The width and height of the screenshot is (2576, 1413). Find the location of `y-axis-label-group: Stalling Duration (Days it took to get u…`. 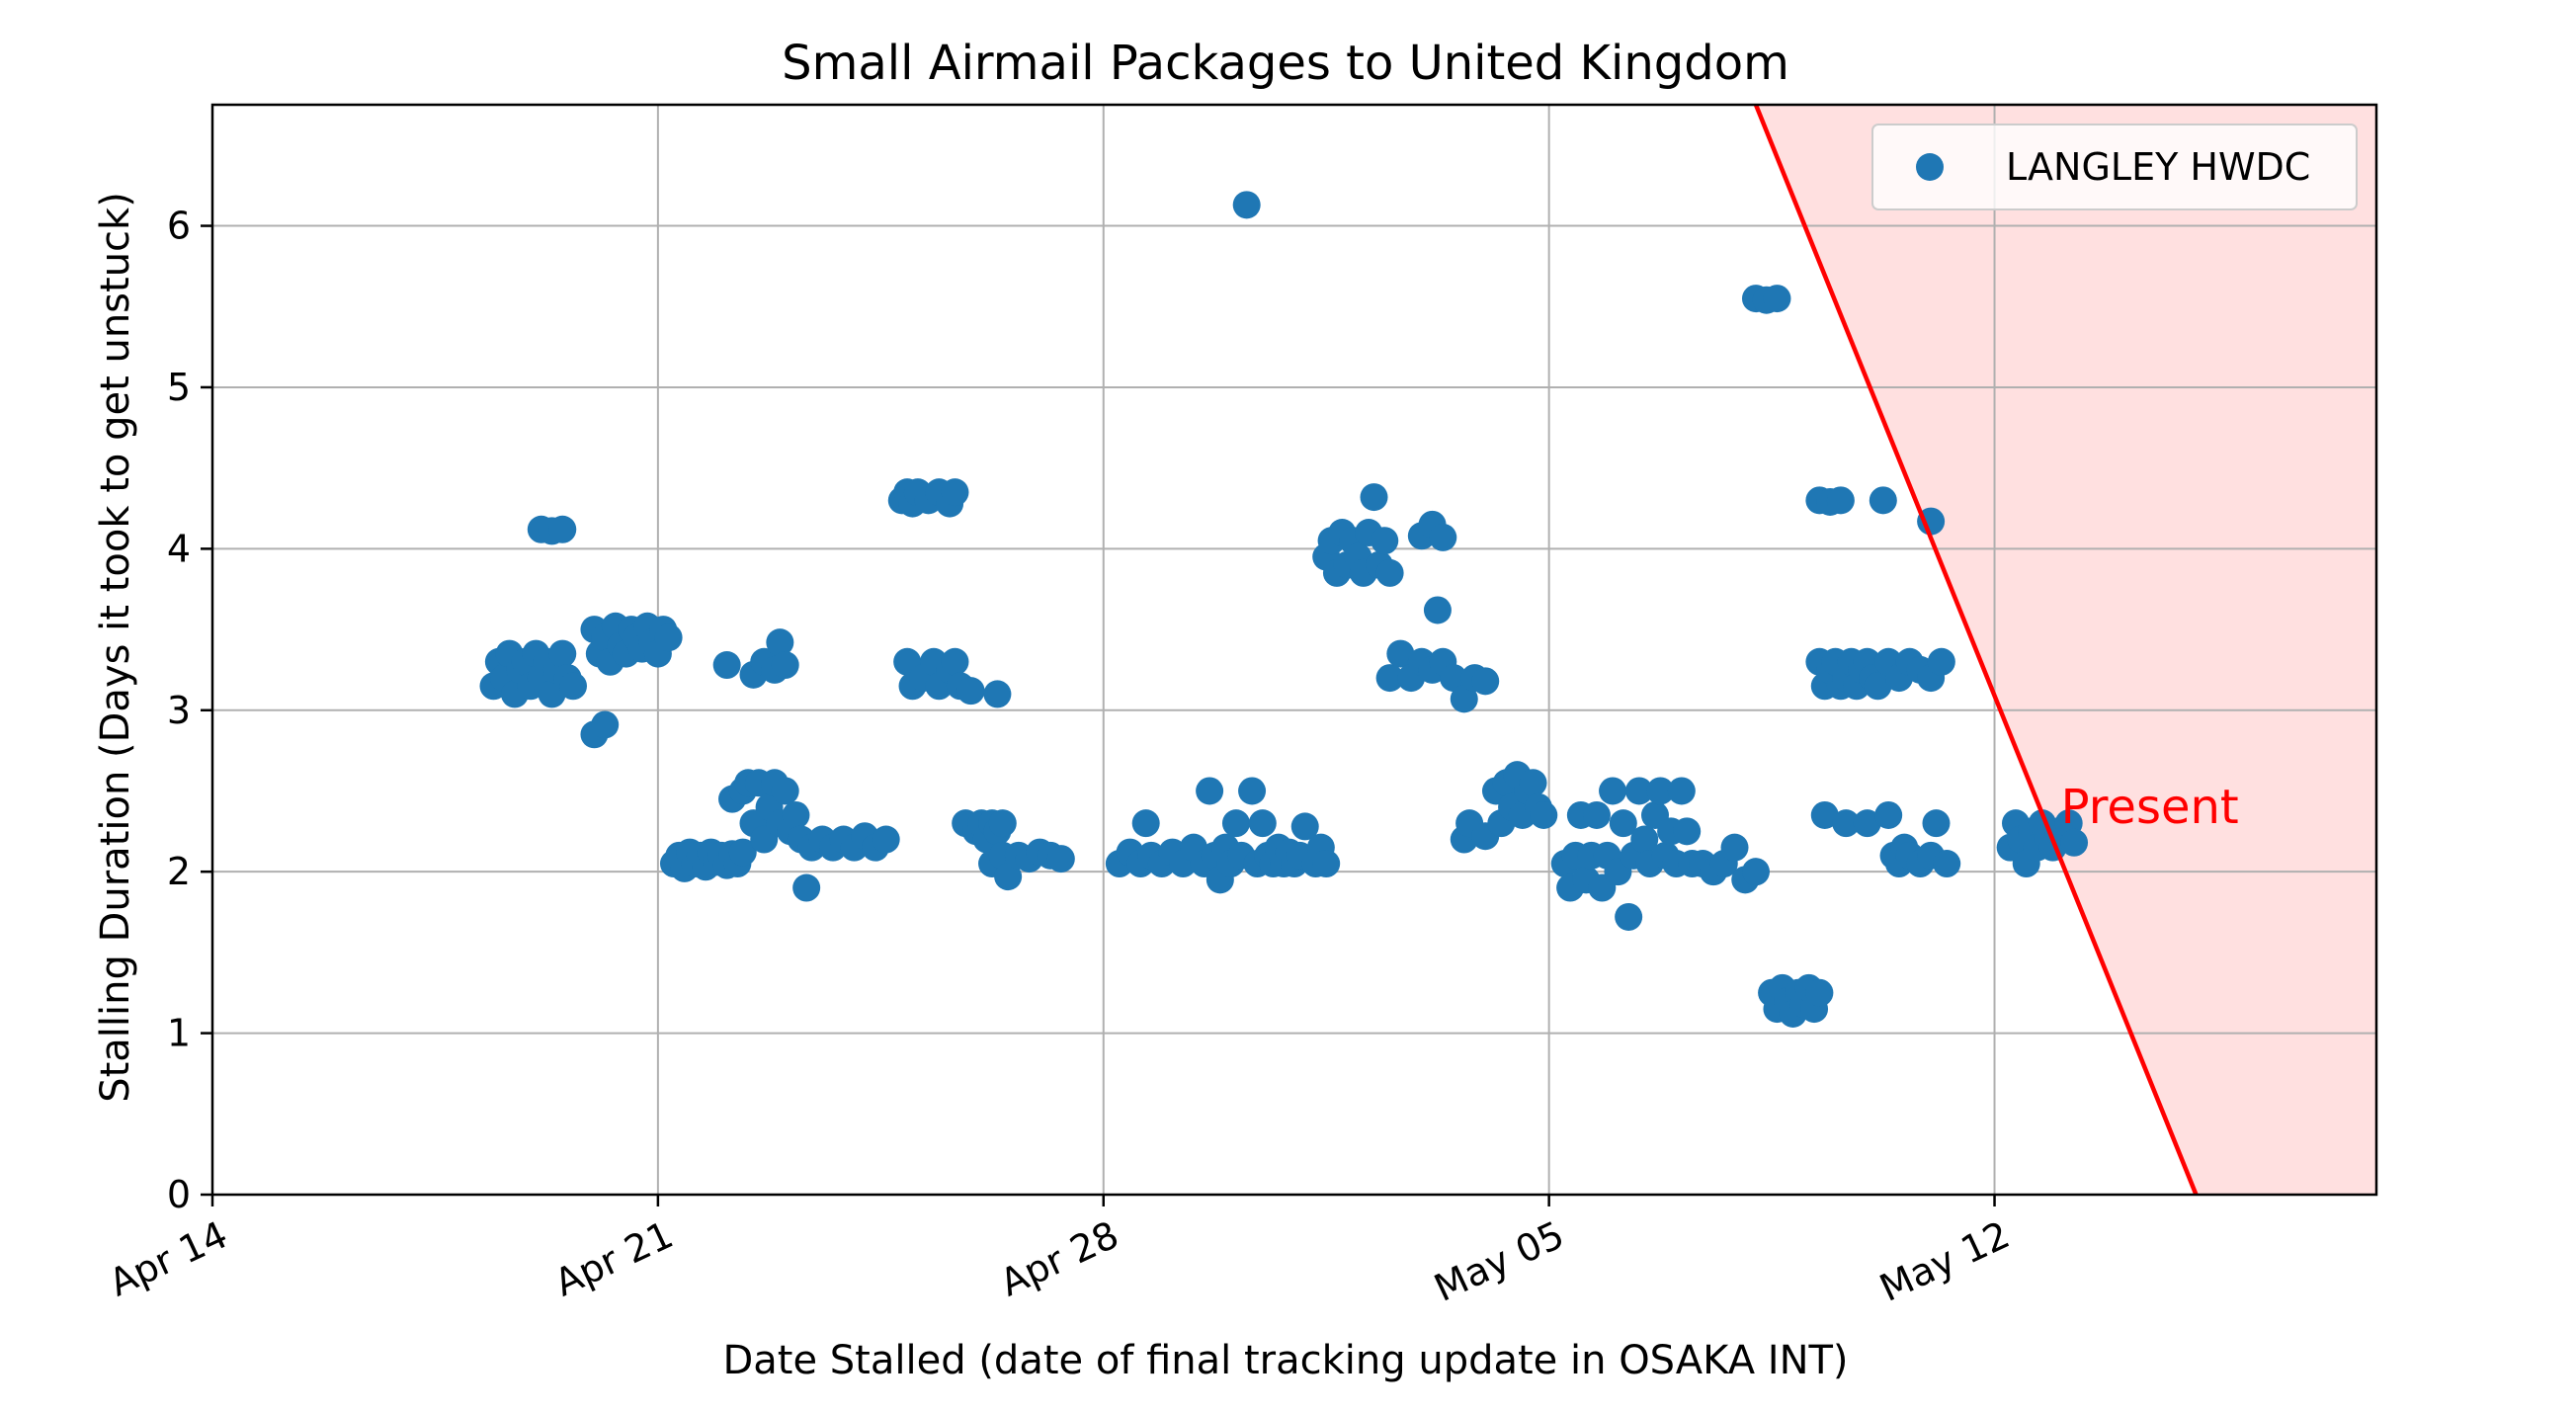

y-axis-label-group: Stalling Duration (Days it took to get u… is located at coordinates (115, 647).